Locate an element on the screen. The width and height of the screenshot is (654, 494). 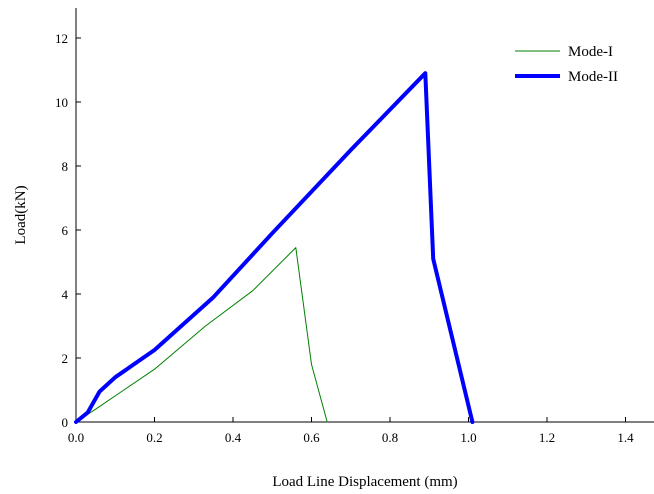
x-tick-label: 0.0 is located at coordinates (76, 437).